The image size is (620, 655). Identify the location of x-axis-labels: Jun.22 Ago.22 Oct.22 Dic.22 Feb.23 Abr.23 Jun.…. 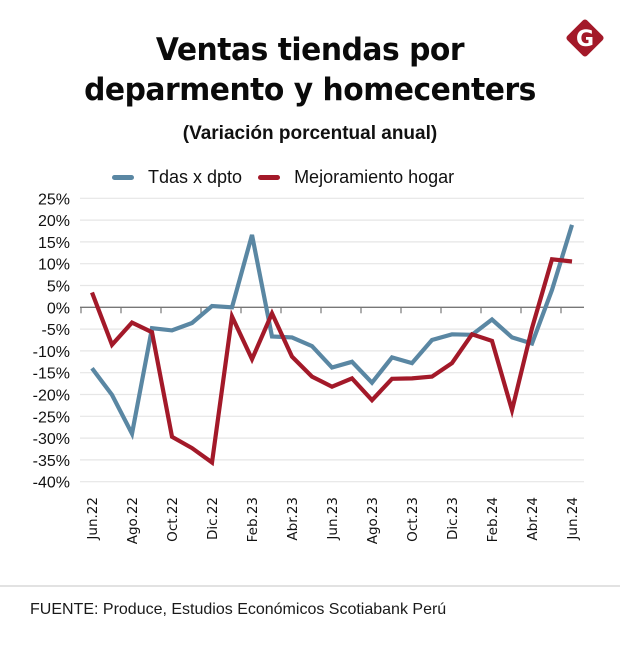
(333, 520).